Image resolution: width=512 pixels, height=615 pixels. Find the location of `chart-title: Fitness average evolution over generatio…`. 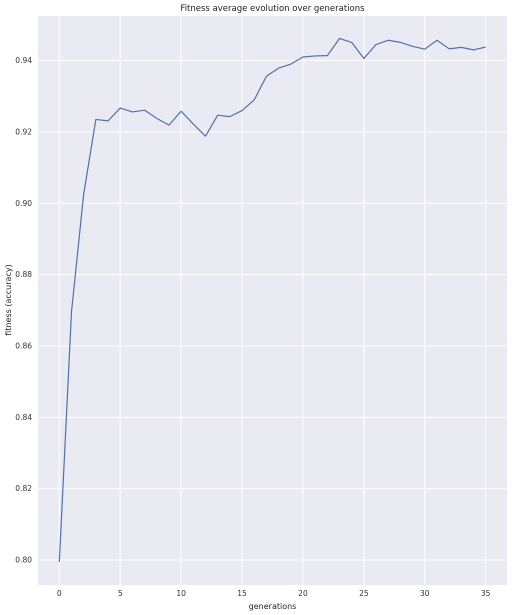

chart-title: Fitness average evolution over generatio… is located at coordinates (272, 9).